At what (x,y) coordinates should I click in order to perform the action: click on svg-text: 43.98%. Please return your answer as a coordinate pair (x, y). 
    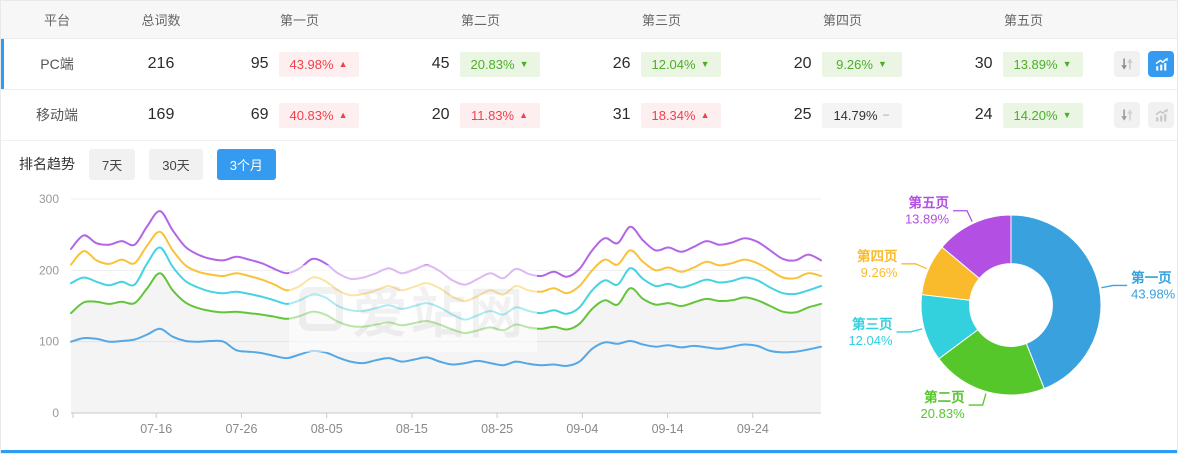
    Looking at the image, I should click on (1153, 293).